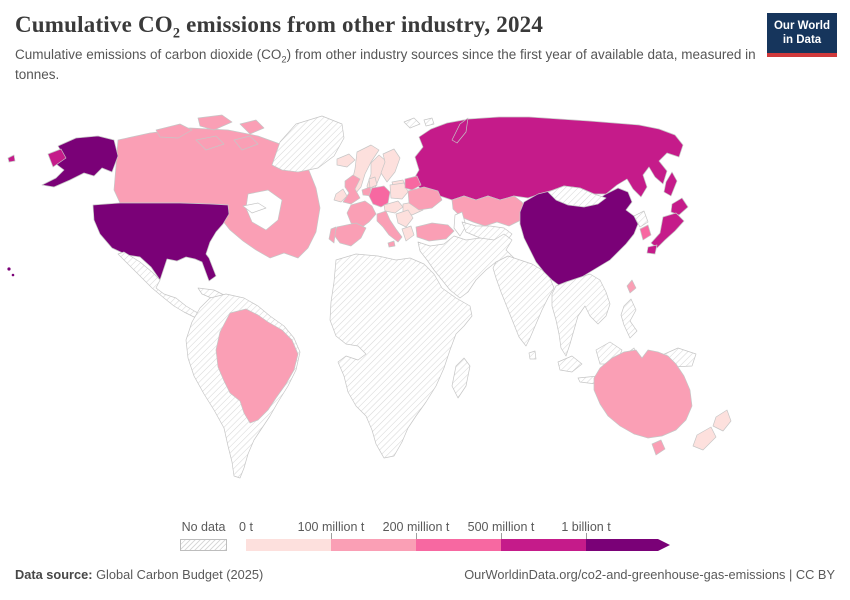 The width and height of the screenshot is (850, 600). What do you see at coordinates (577, 196) in the screenshot?
I see `country-mongolia` at bounding box center [577, 196].